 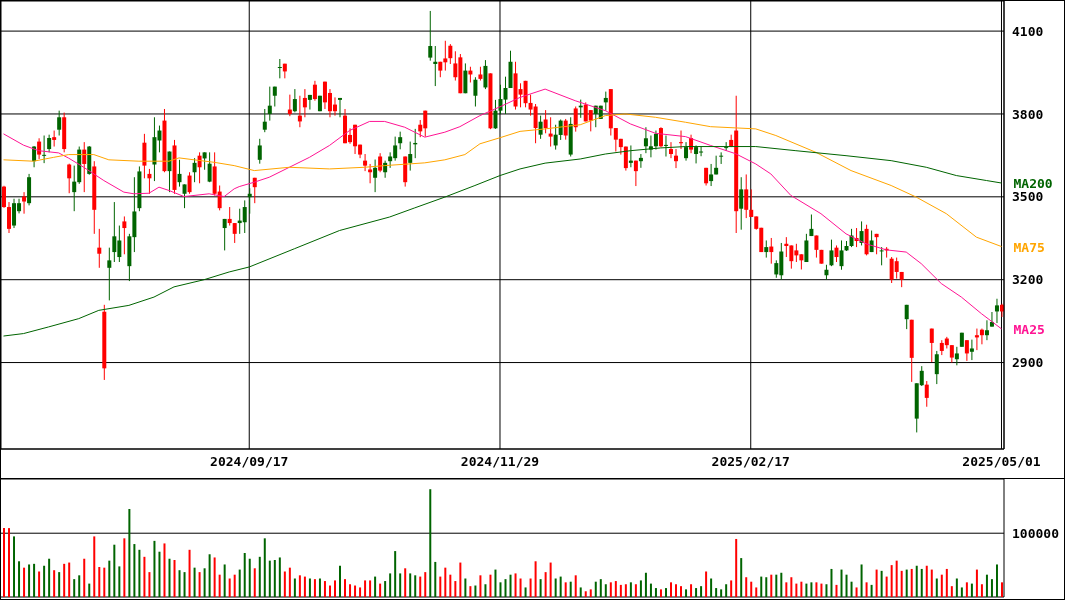 What do you see at coordinates (1028, 280) in the screenshot?
I see `y-tick-label: 3200` at bounding box center [1028, 280].